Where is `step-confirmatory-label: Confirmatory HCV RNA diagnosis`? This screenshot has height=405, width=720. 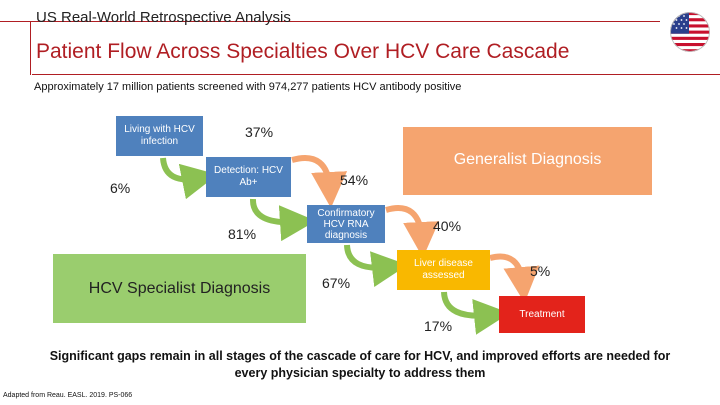
step-confirmatory-label: Confirmatory HCV RNA diagnosis is located at coordinates (346, 224).